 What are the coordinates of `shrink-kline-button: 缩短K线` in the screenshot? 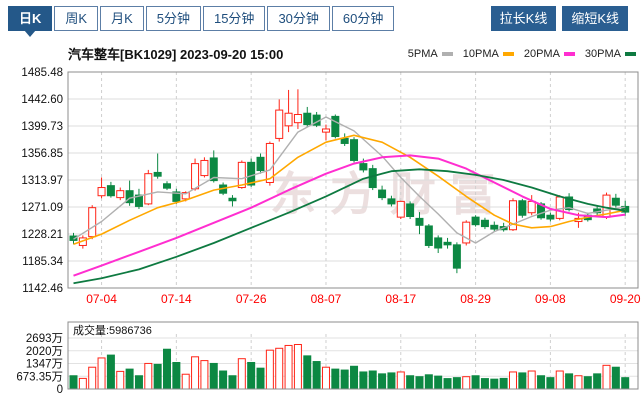 It's located at (595, 18).